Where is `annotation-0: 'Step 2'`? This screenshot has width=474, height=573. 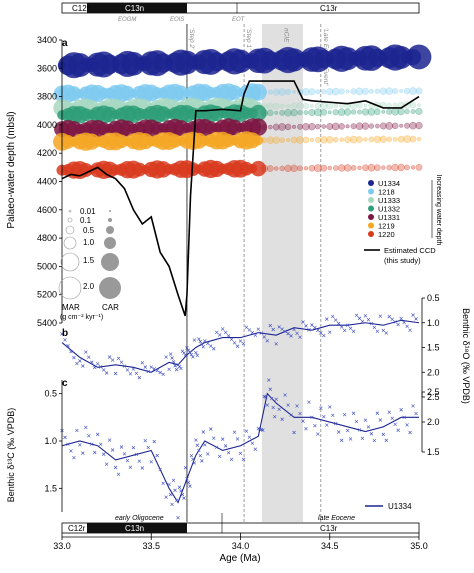 annotation-0: 'Step 2' is located at coordinates (191, 39).